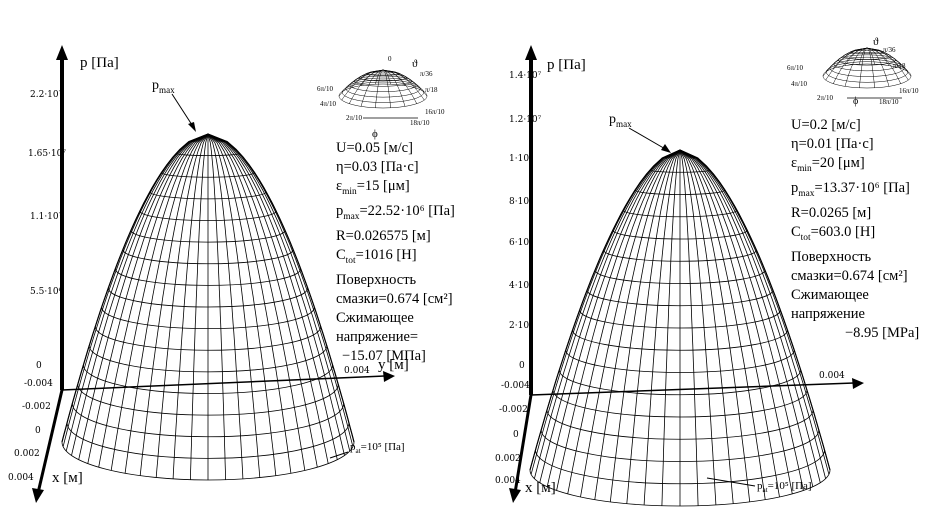  Describe the element at coordinates (38, 384) in the screenshot. I see `left-ytick: -0.004` at that location.